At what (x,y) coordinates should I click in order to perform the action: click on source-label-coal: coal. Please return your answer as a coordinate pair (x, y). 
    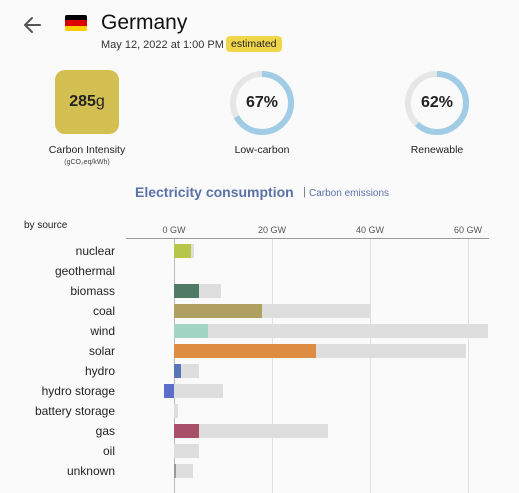
    Looking at the image, I should click on (103, 311).